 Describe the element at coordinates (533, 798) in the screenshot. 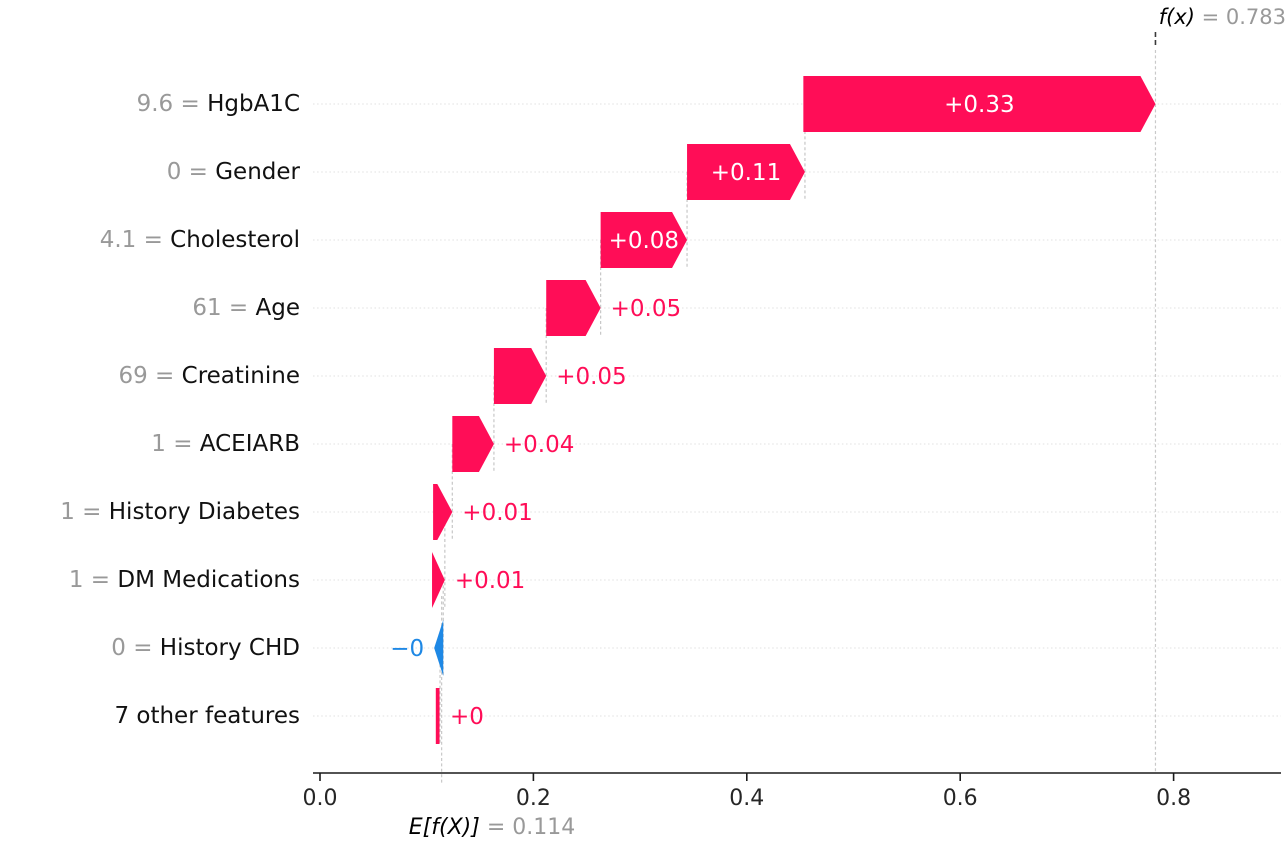

I see `x-tick-label-0.2: 0.2` at that location.